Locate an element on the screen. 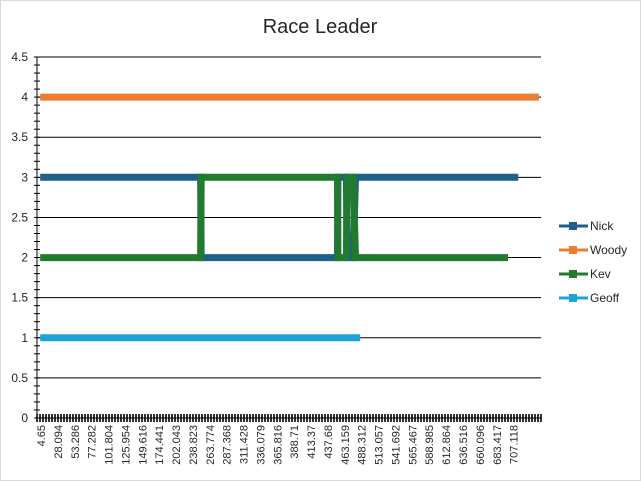 The height and width of the screenshot is (481, 641). y-tick-label: 0 is located at coordinates (24, 418).